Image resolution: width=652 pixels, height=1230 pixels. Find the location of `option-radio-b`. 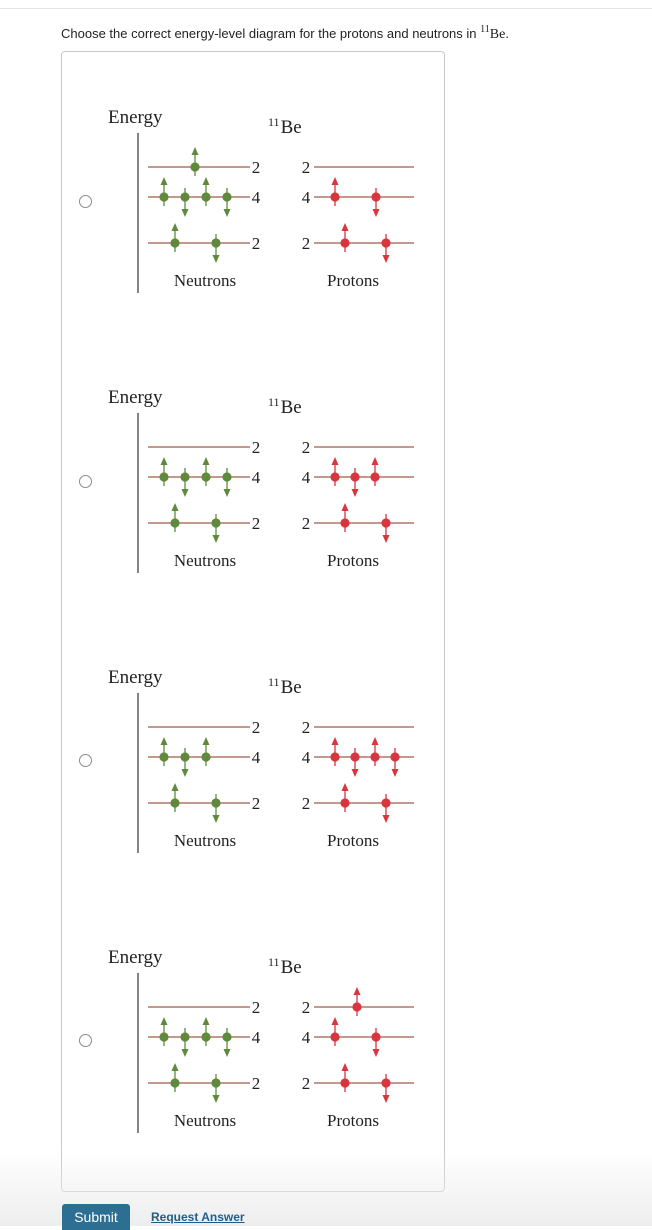

option-radio-b is located at coordinates (85, 481).